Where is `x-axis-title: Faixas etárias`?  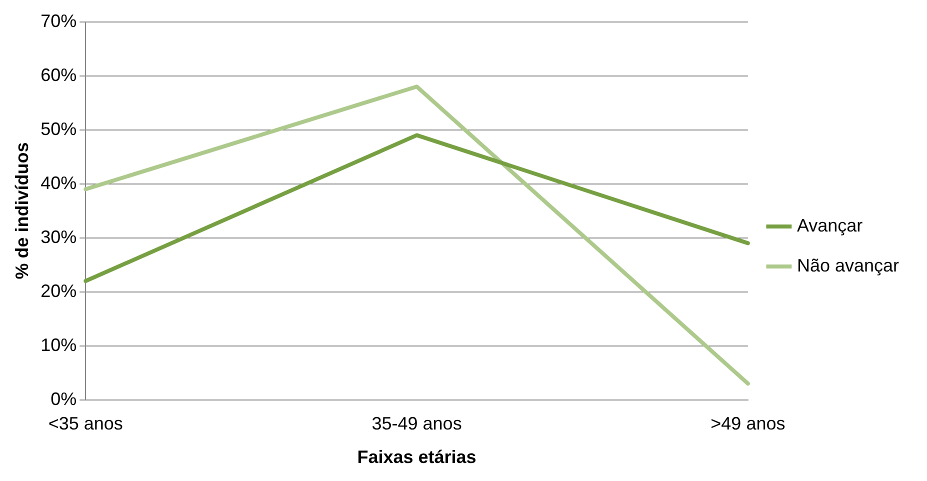 x-axis-title: Faixas etárias is located at coordinates (416, 457).